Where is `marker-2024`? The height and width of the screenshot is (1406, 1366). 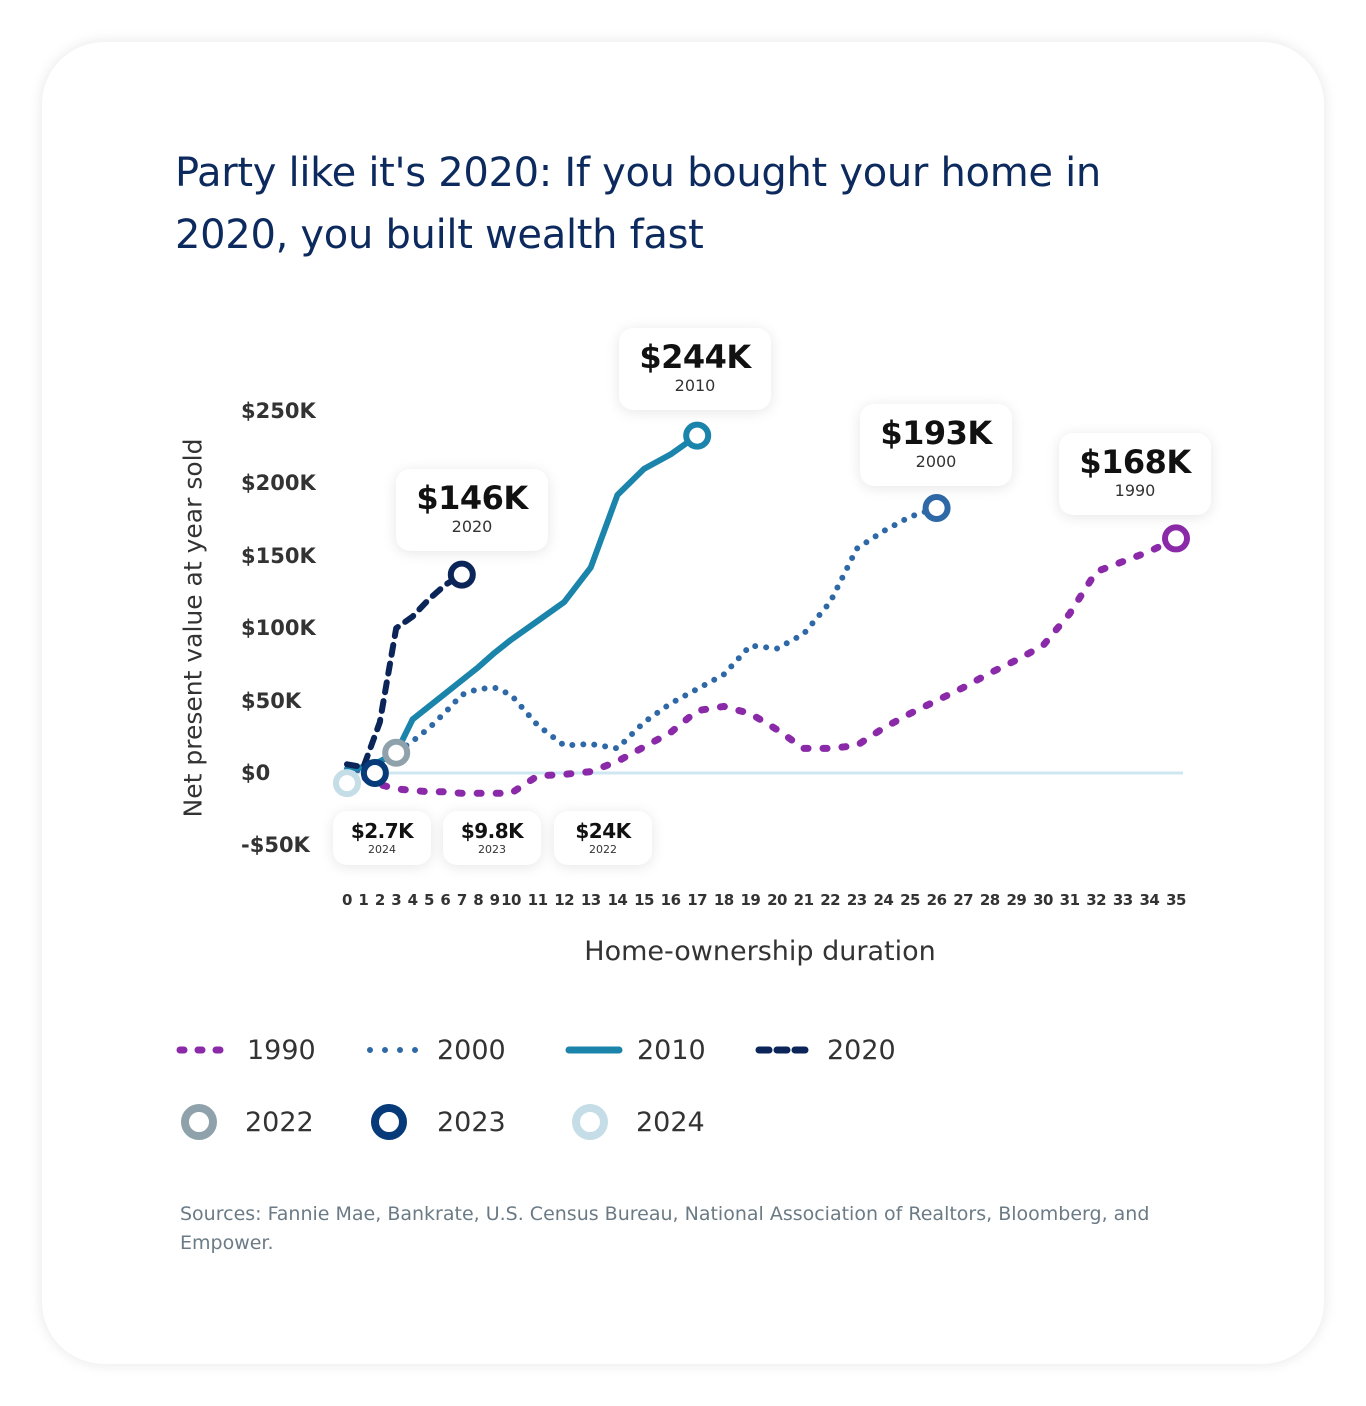
marker-2024 is located at coordinates (347, 783).